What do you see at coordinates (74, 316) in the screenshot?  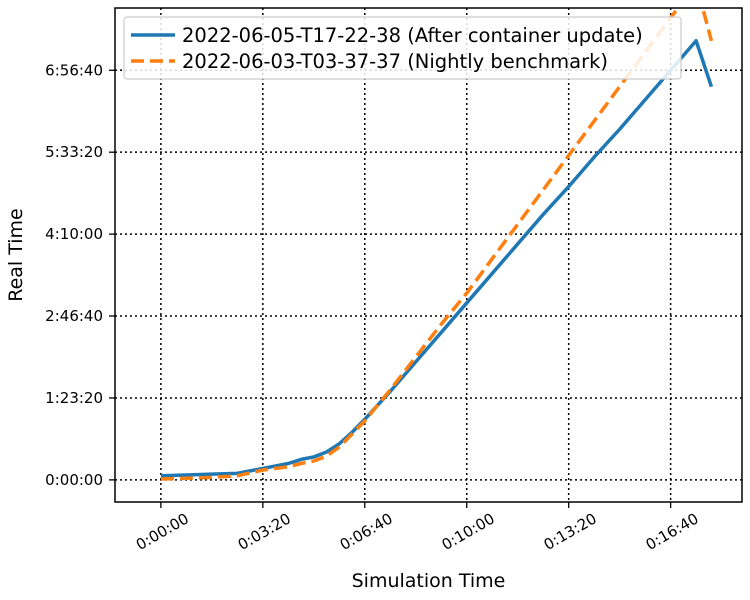 I see `y-tick-label: 2:46:40` at bounding box center [74, 316].